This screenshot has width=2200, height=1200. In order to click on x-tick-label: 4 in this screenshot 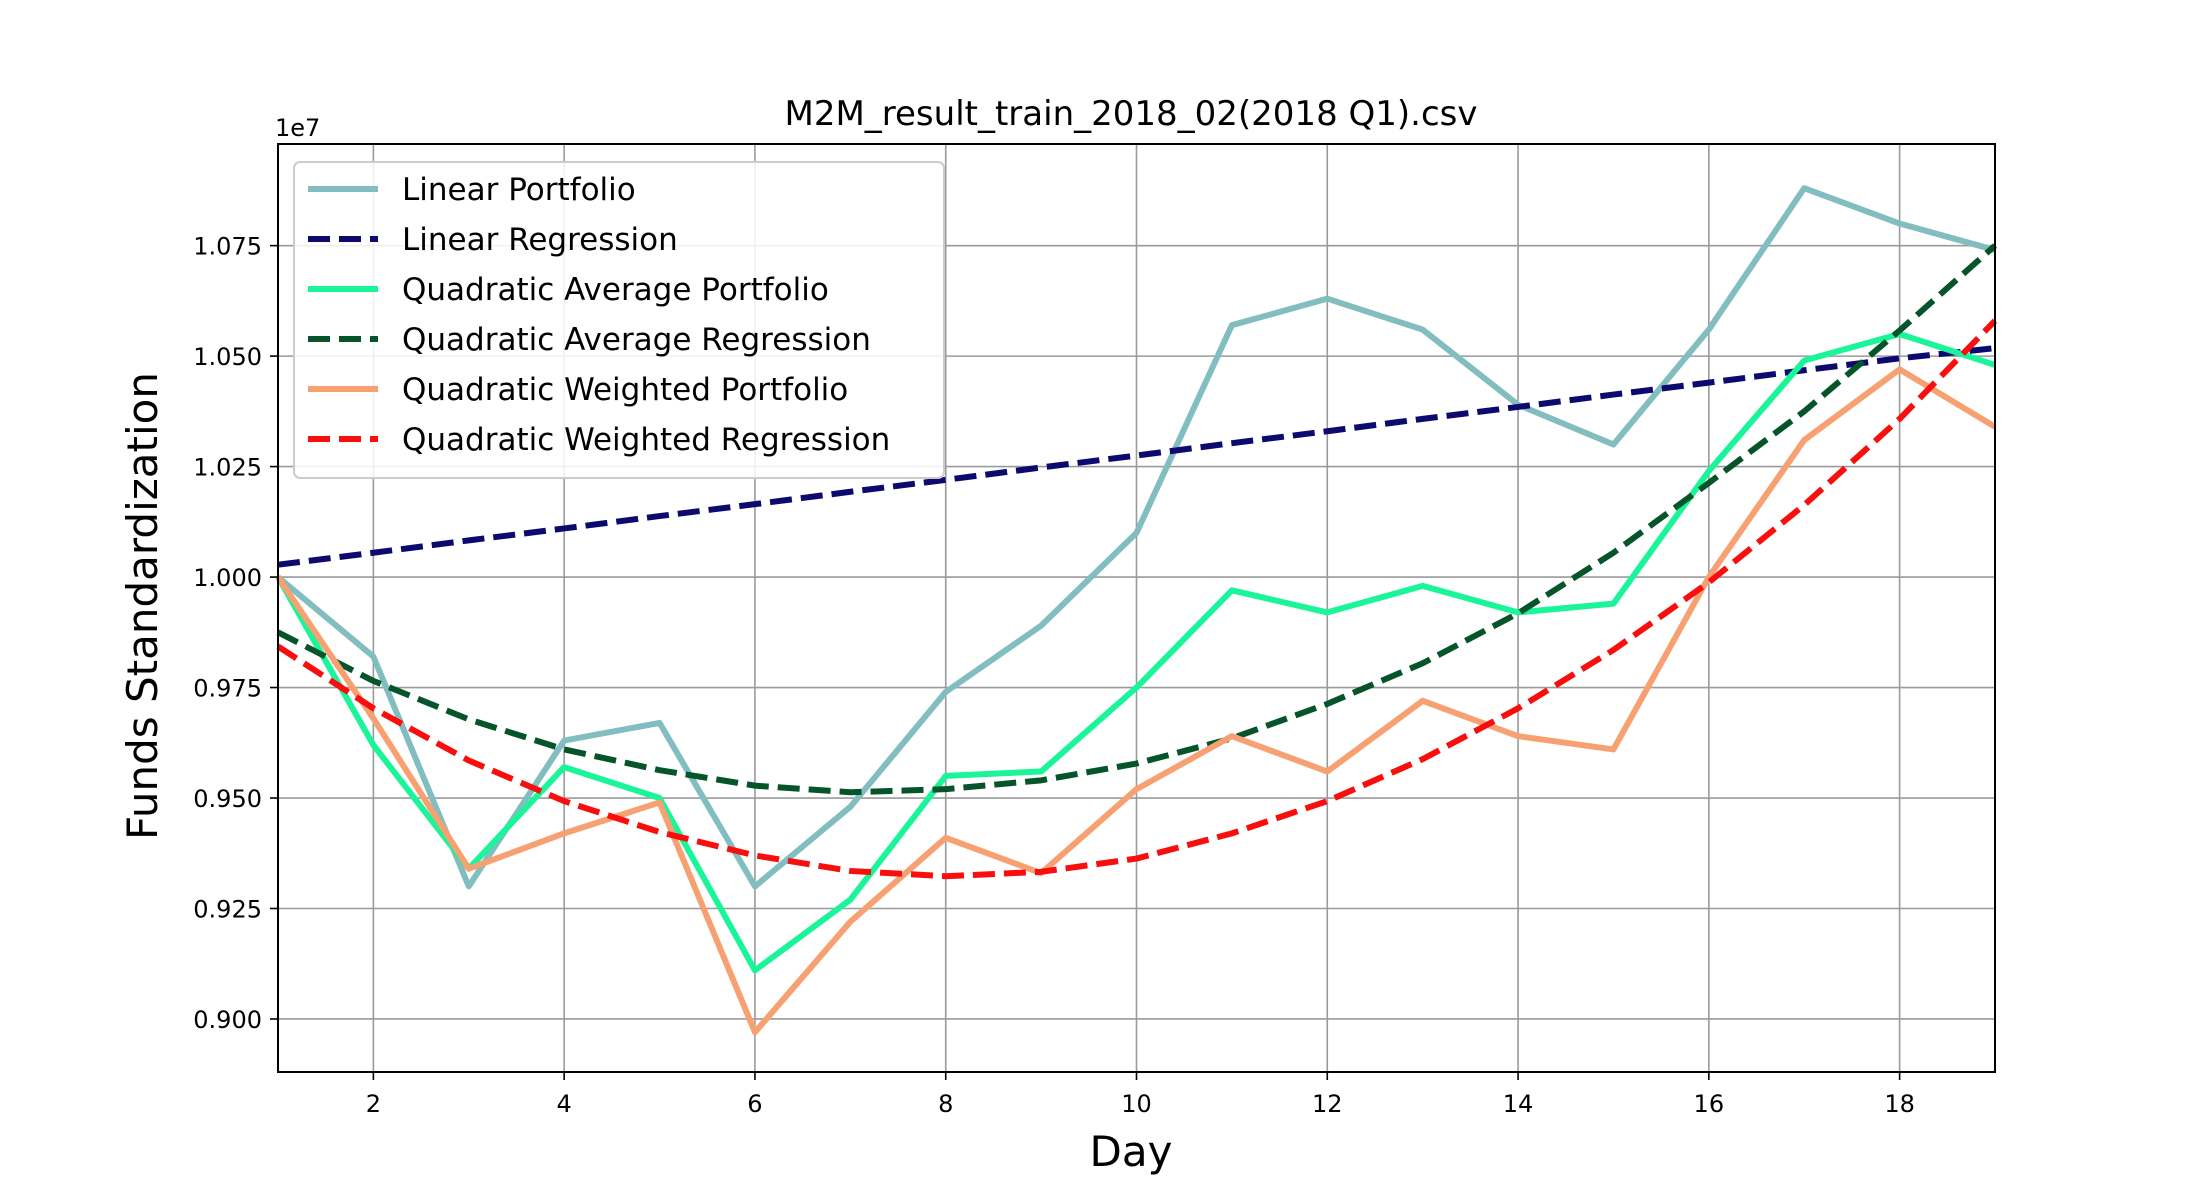, I will do `click(564, 1104)`.